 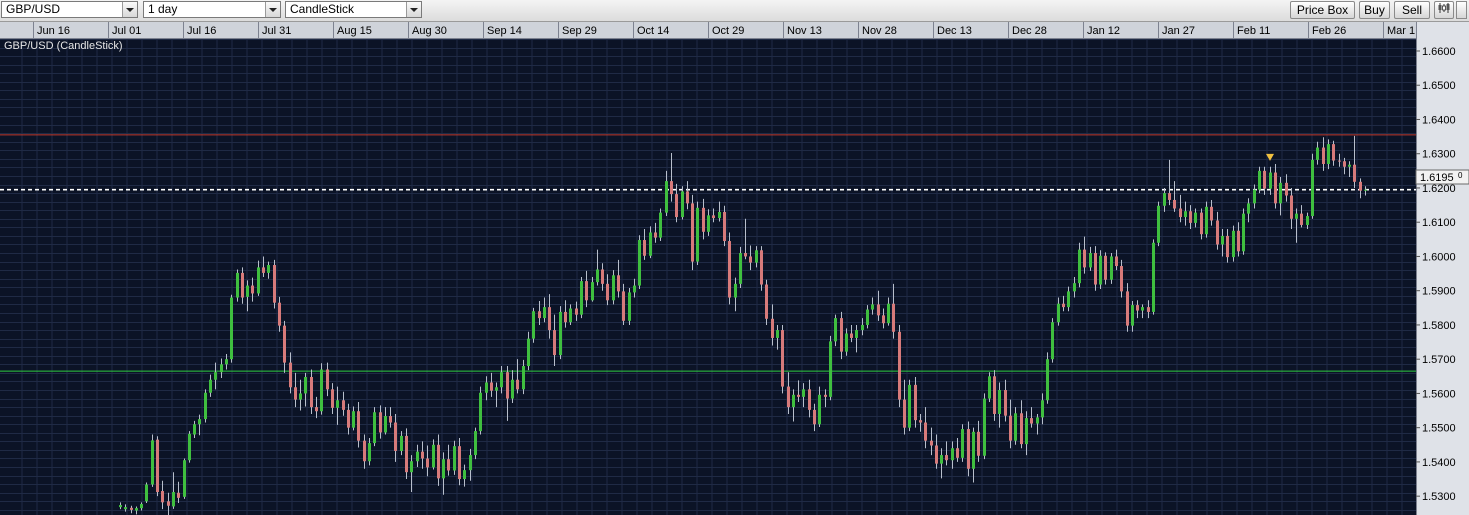 What do you see at coordinates (1178, 31) in the screenshot?
I see `x-tick-label: Jan 27` at bounding box center [1178, 31].